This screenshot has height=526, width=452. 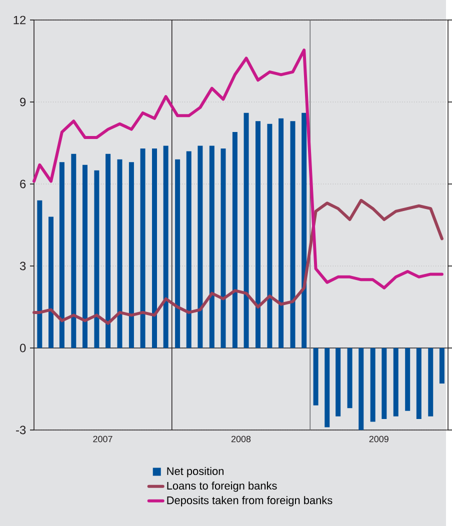 What do you see at coordinates (21, 430) in the screenshot?
I see `y-tick-label: -3` at bounding box center [21, 430].